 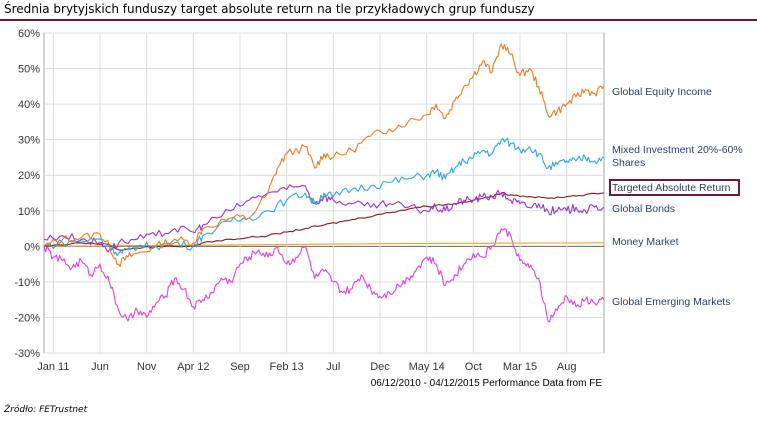 I want to click on x-tick-label: Dec, so click(x=380, y=367).